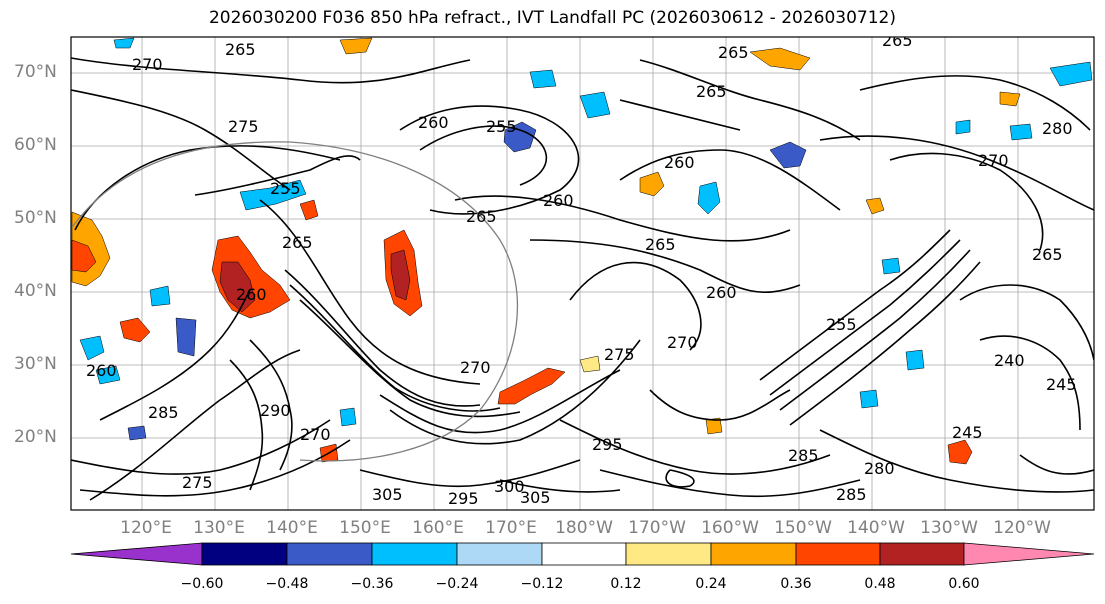 This screenshot has height=604, width=1105. What do you see at coordinates (542, 584) in the screenshot?
I see `colorbar-tick-label: −0.12` at bounding box center [542, 584].